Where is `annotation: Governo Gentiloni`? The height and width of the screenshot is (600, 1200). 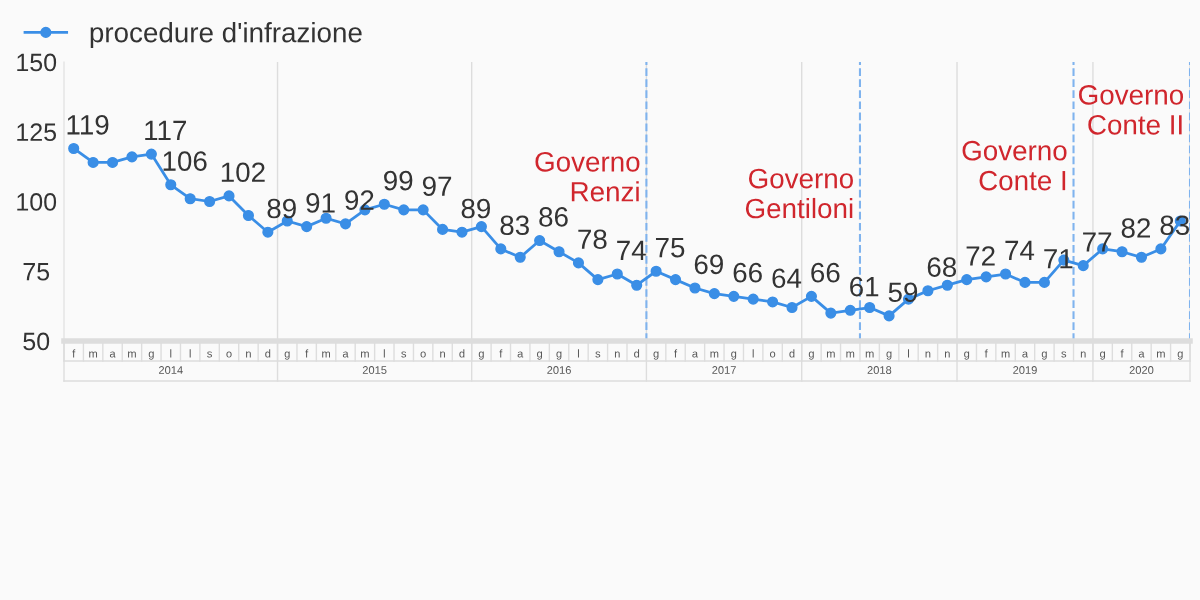 annotation: Governo Gentiloni is located at coordinates (799, 193).